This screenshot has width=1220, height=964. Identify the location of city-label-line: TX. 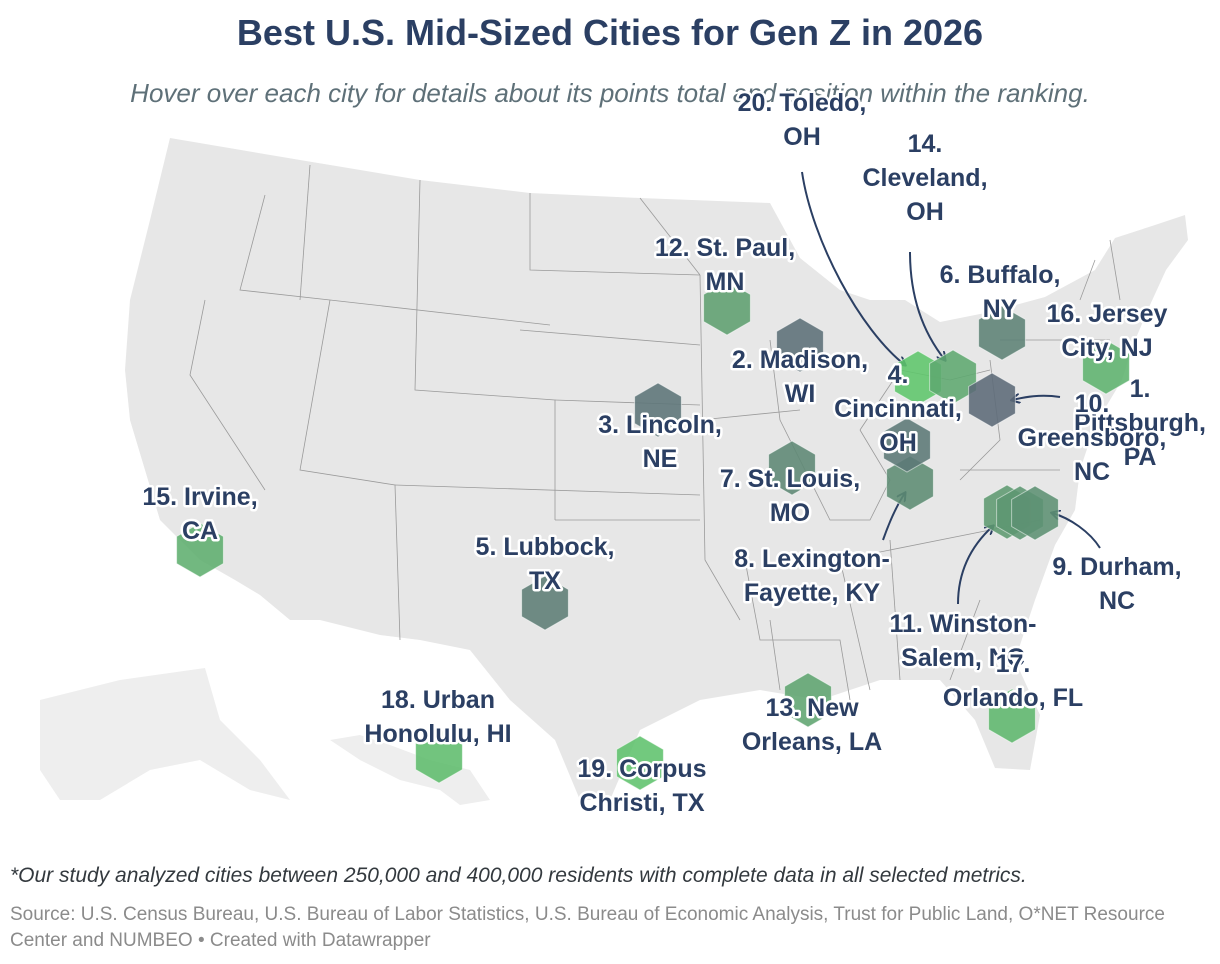
(545, 581).